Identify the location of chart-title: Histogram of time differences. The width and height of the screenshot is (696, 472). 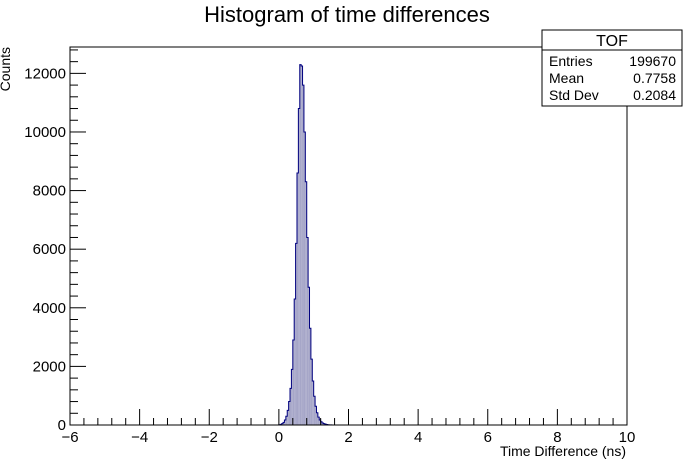
(347, 14).